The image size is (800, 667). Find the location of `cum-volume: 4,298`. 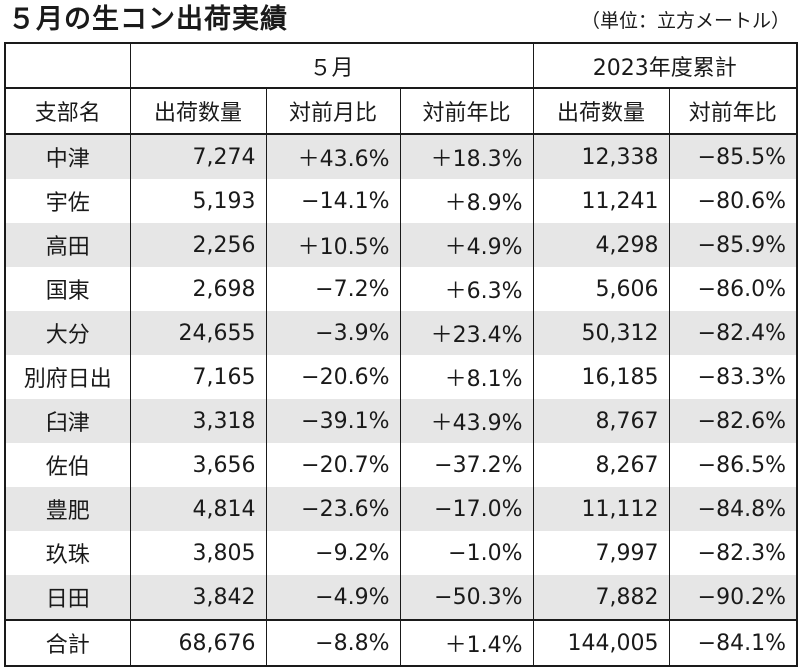

cum-volume: 4,298 is located at coordinates (601, 245).